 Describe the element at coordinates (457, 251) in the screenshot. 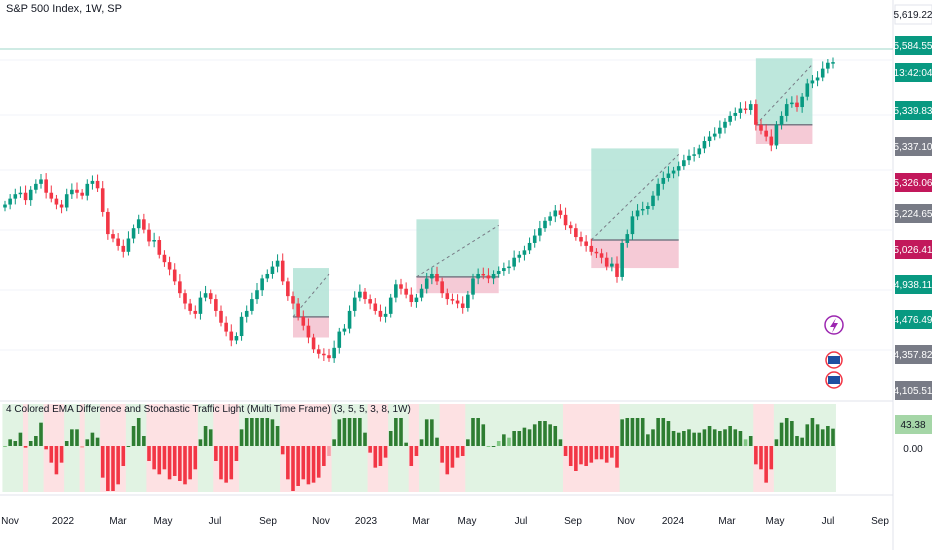

I see `trend-dash-line` at that location.